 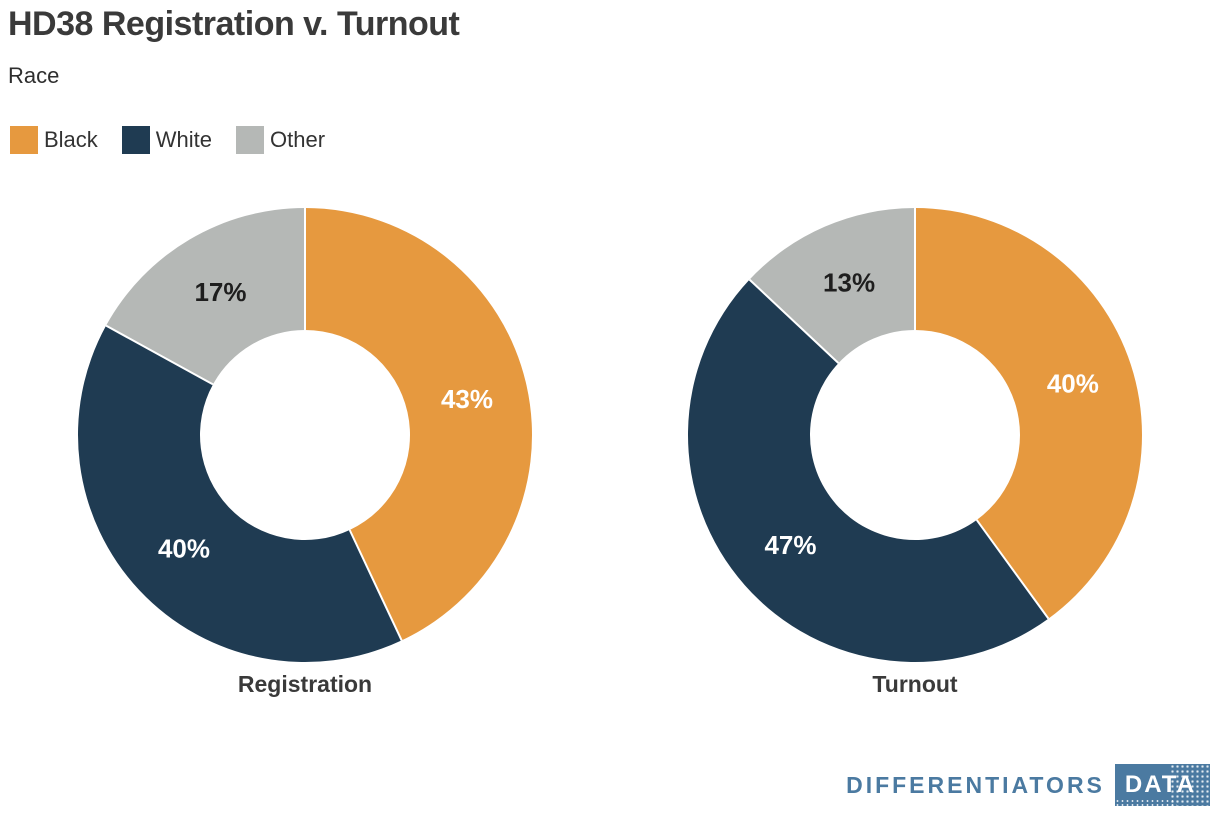 What do you see at coordinates (184, 549) in the screenshot?
I see `slice-label-white: 40%` at bounding box center [184, 549].